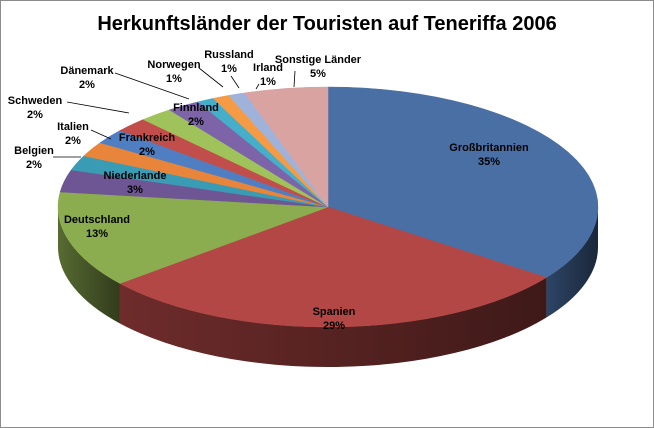  What do you see at coordinates (147, 138) in the screenshot?
I see `slice-label-frankreich: Frankreich` at bounding box center [147, 138].